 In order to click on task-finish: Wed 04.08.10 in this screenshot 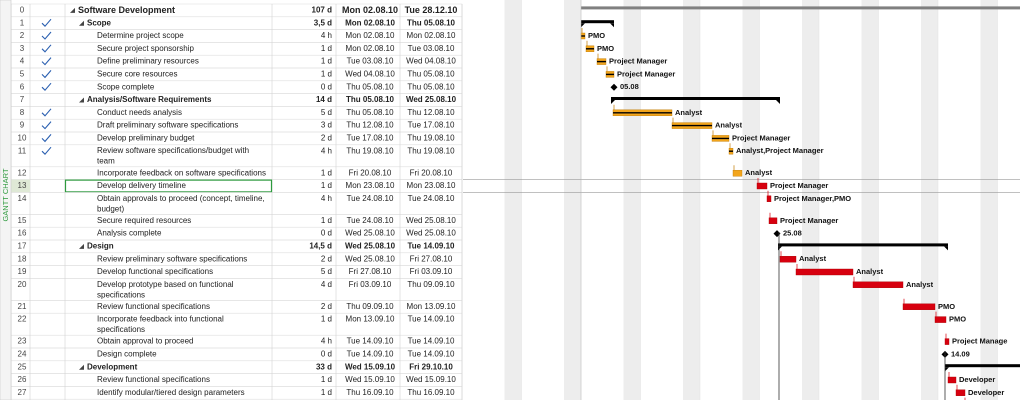, I will do `click(431, 61)`.